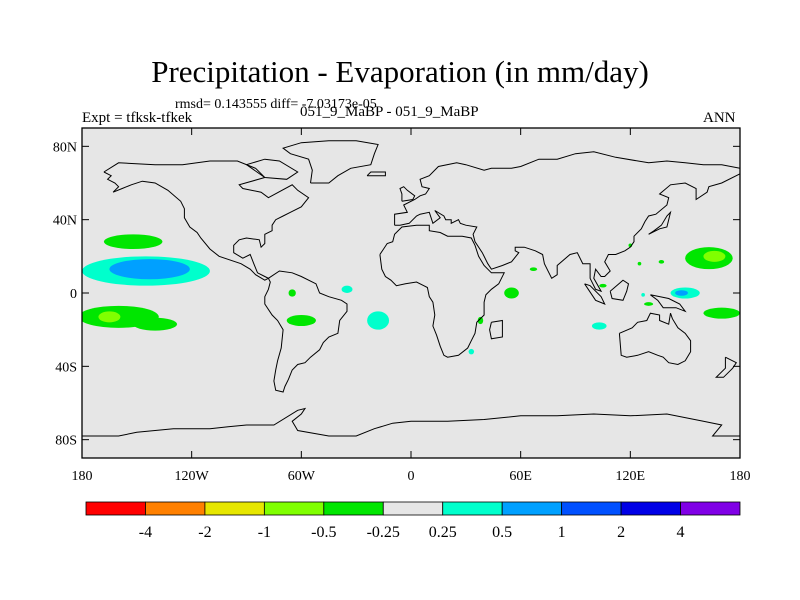 The image size is (800, 600). What do you see at coordinates (66, 441) in the screenshot?
I see `y-tick-label: 80S` at bounding box center [66, 441].